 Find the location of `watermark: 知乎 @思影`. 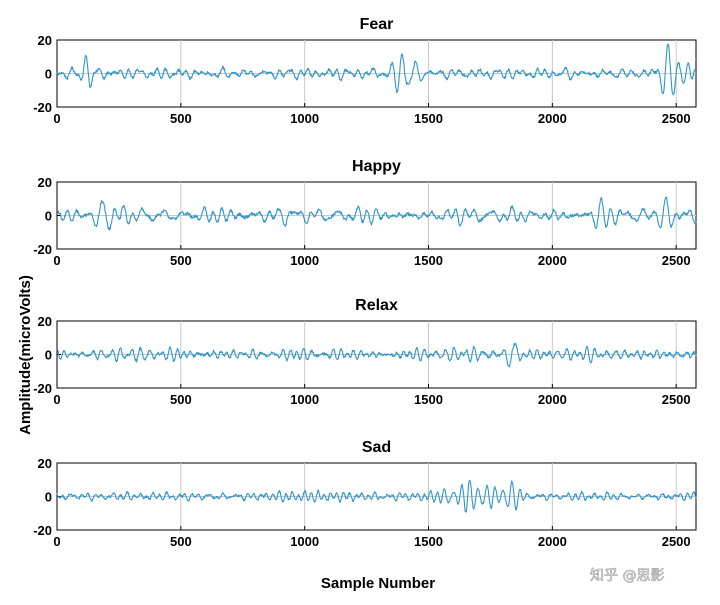

watermark: 知乎 @思影 is located at coordinates (627, 575).